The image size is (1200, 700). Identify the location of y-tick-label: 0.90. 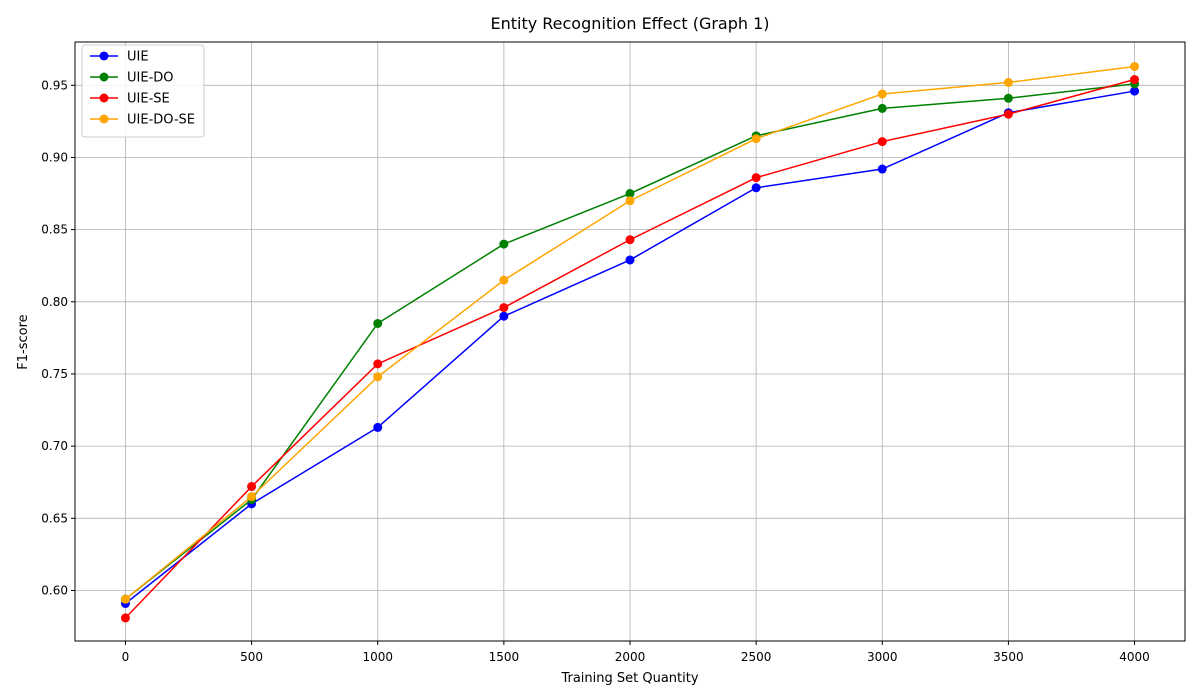
(54, 157).